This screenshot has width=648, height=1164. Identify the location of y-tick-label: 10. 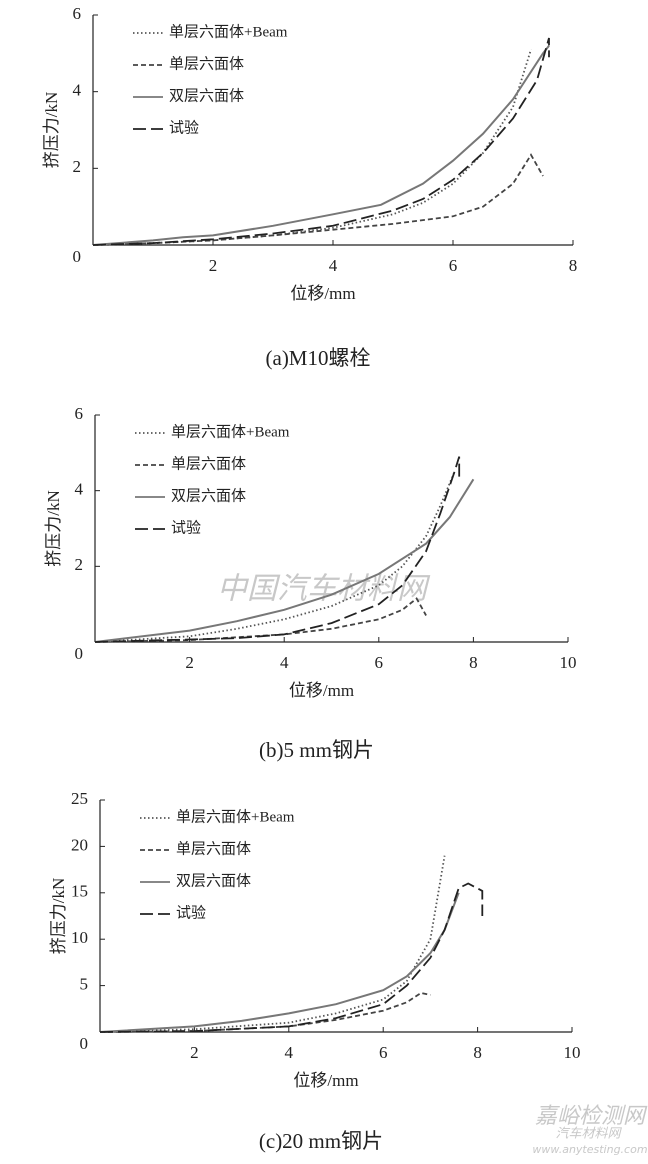
(79, 937).